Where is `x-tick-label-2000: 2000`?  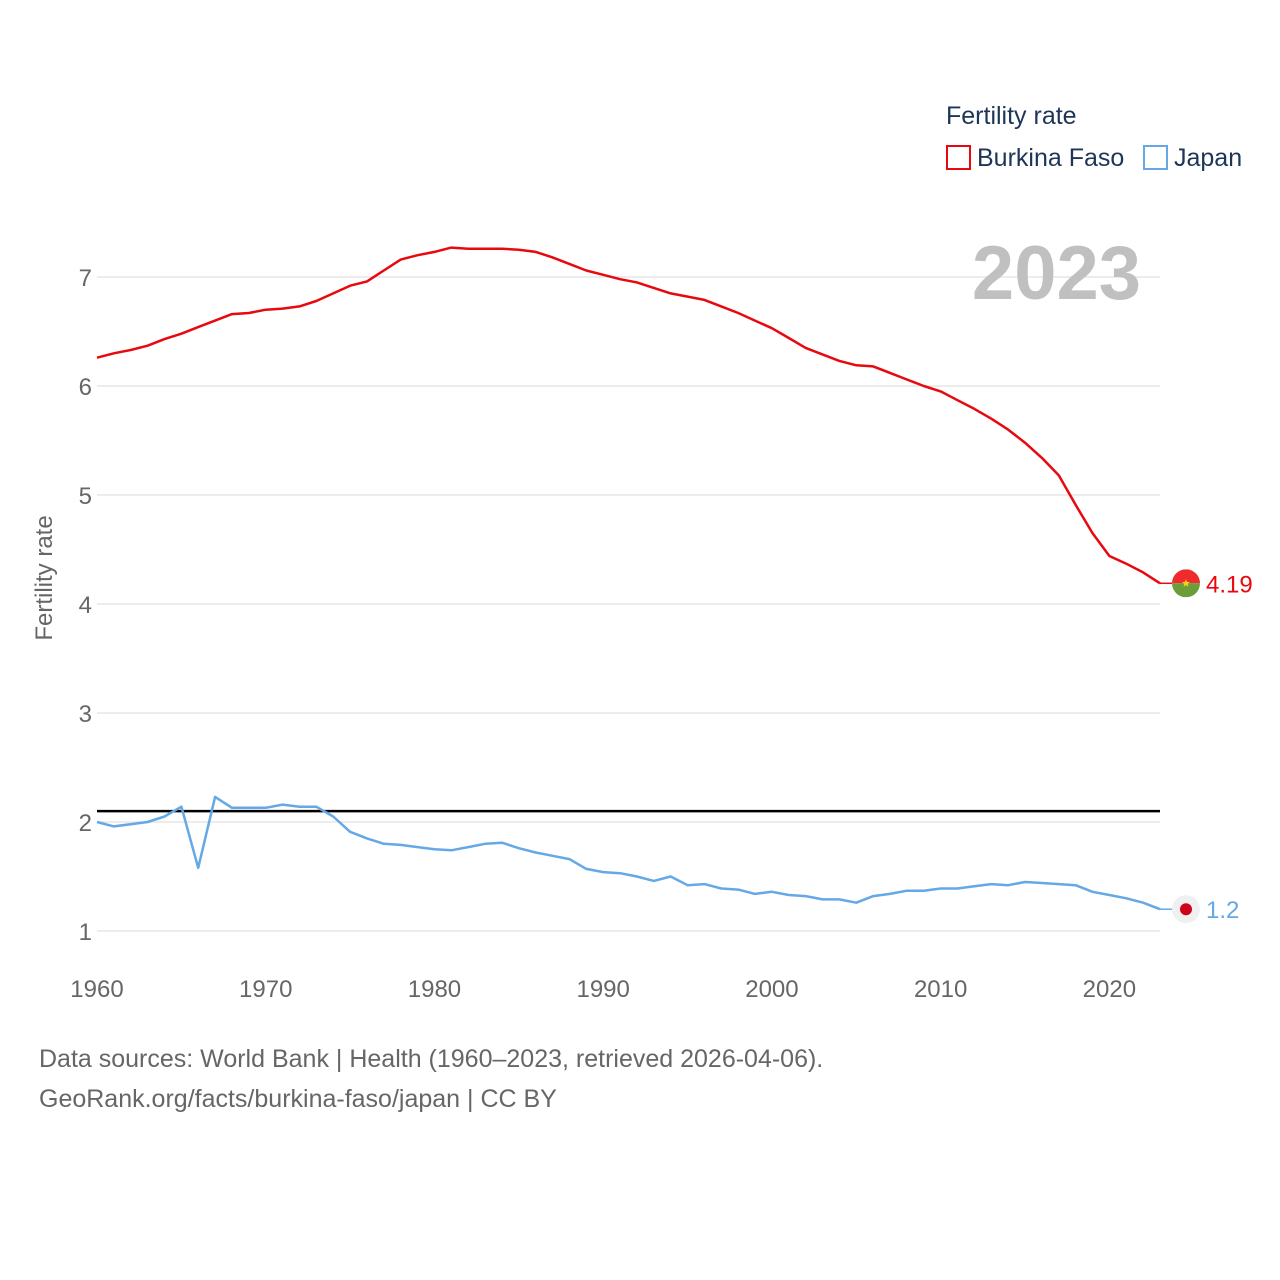 x-tick-label-2000: 2000 is located at coordinates (771, 989).